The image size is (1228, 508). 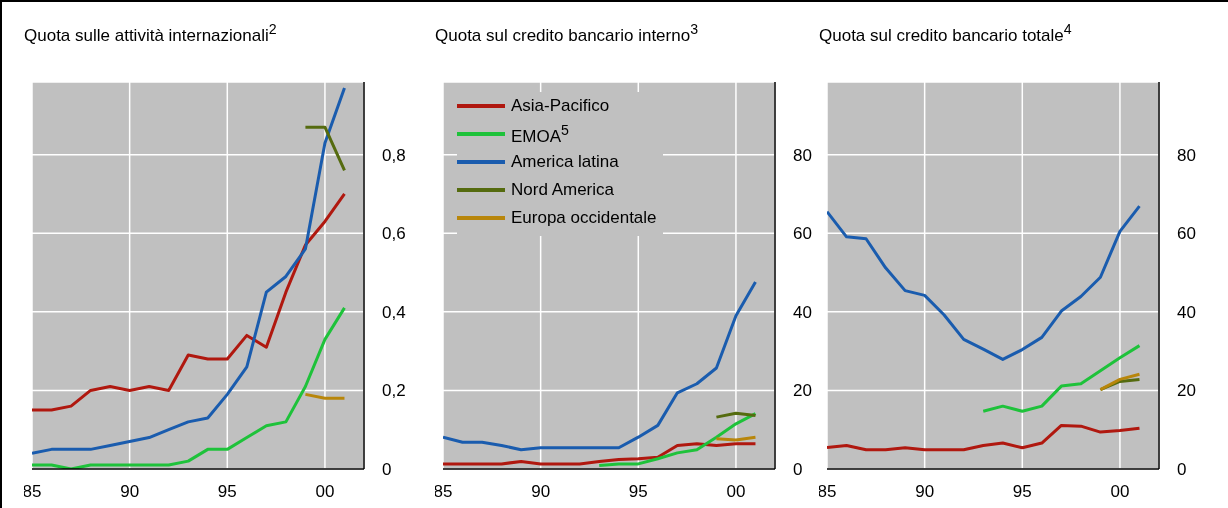 I want to click on chart-title: Quota sul credito bancario interno$^{3}$, so click(x=567, y=32).